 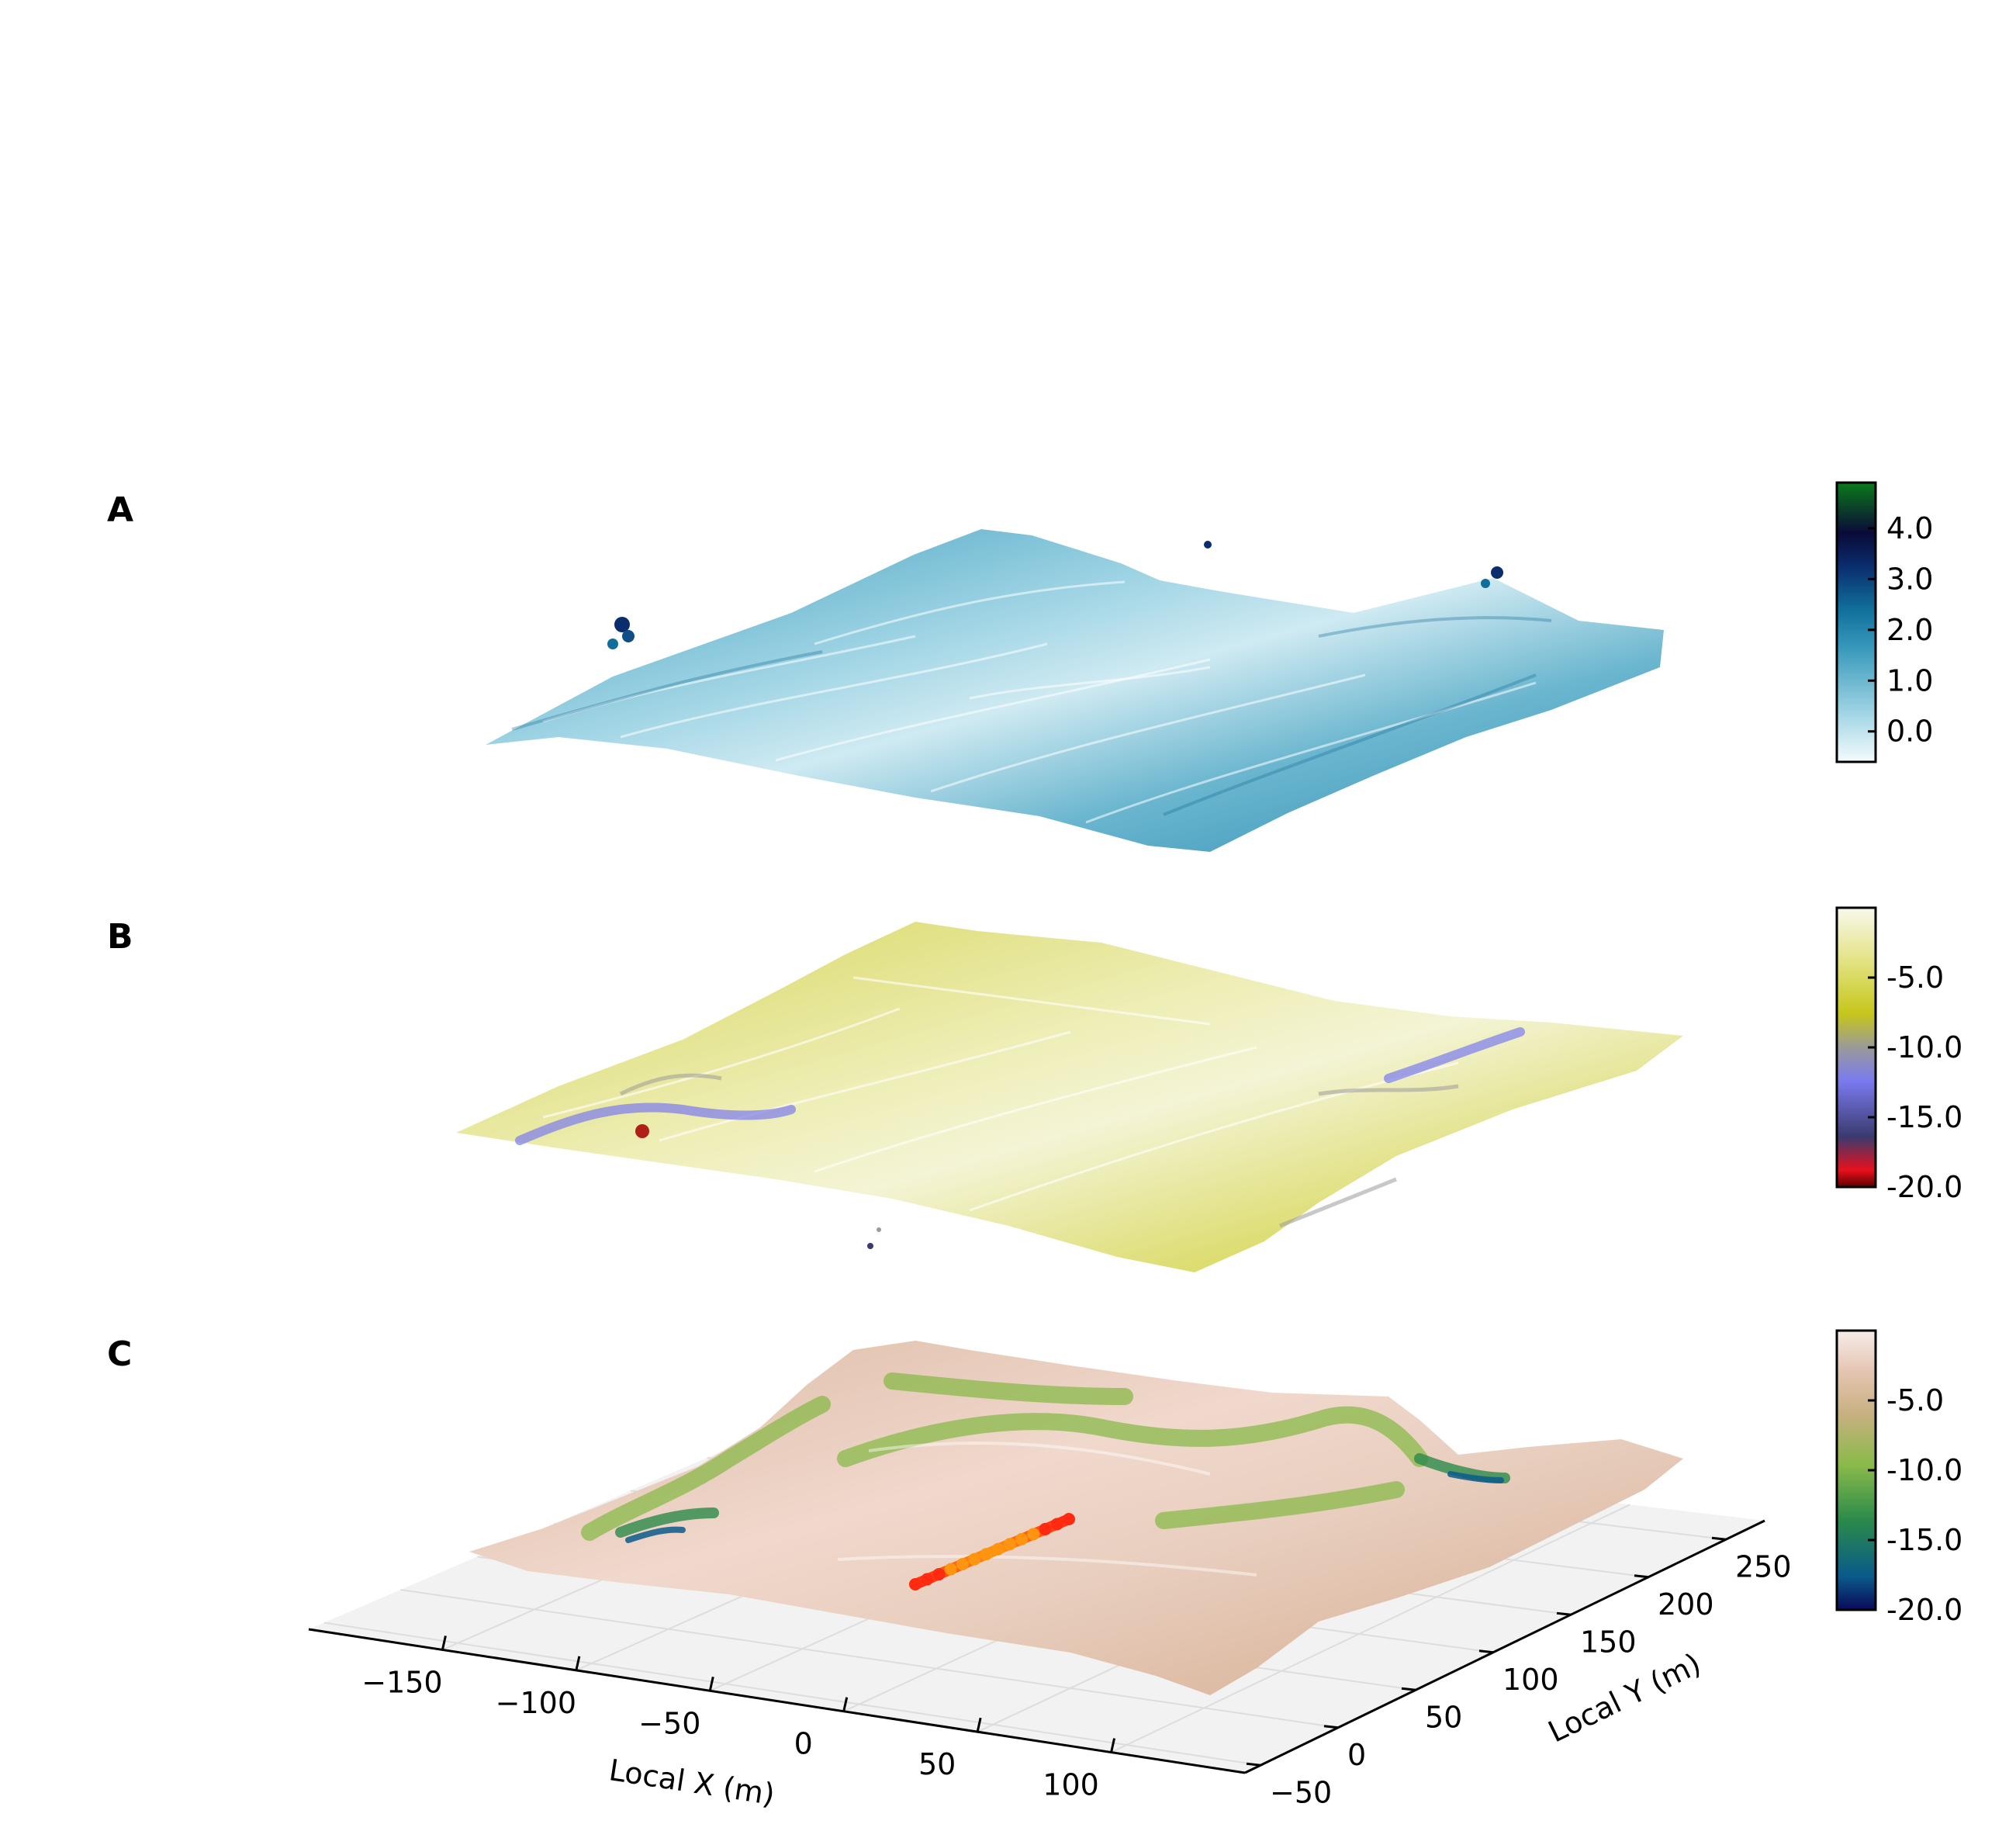 I want to click on x-axis-line, so click(x=777, y=1701).